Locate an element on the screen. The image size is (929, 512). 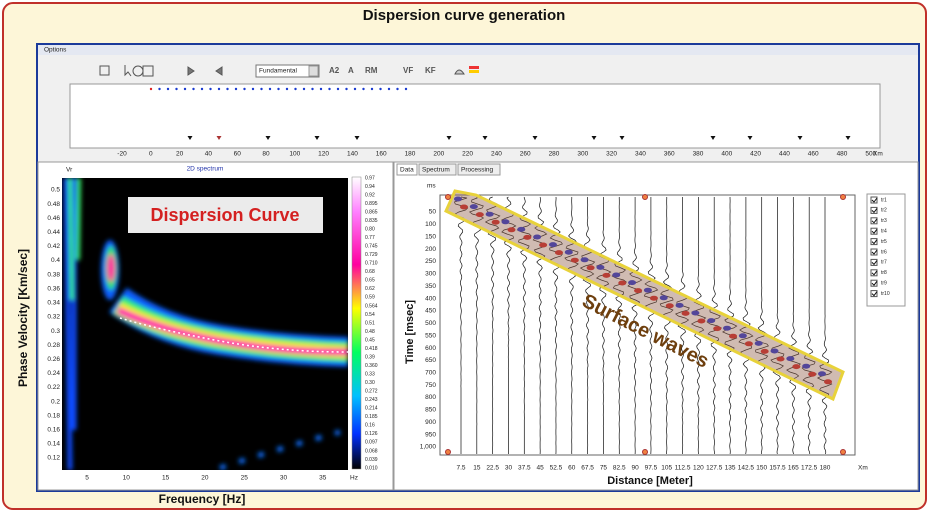
colorbar-tick-label: 0.30 is located at coordinates (370, 383).